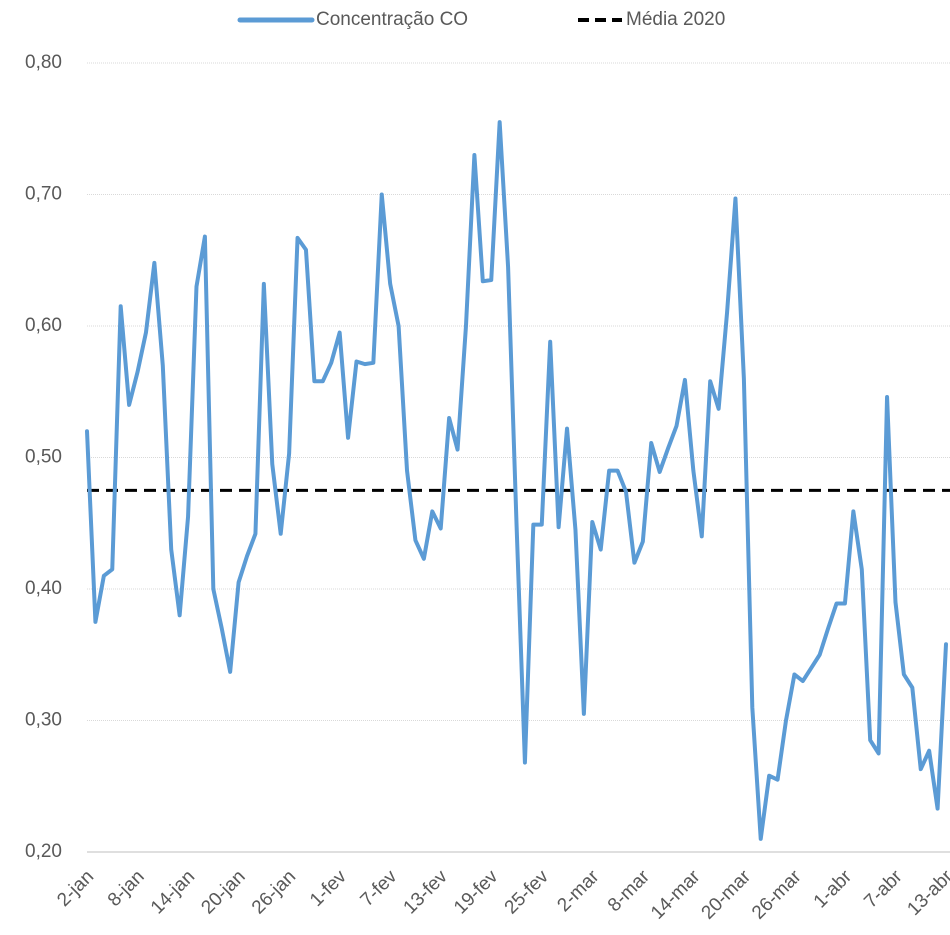 The image size is (950, 935). I want to click on x-tick-label: 14-mar, so click(676, 895).